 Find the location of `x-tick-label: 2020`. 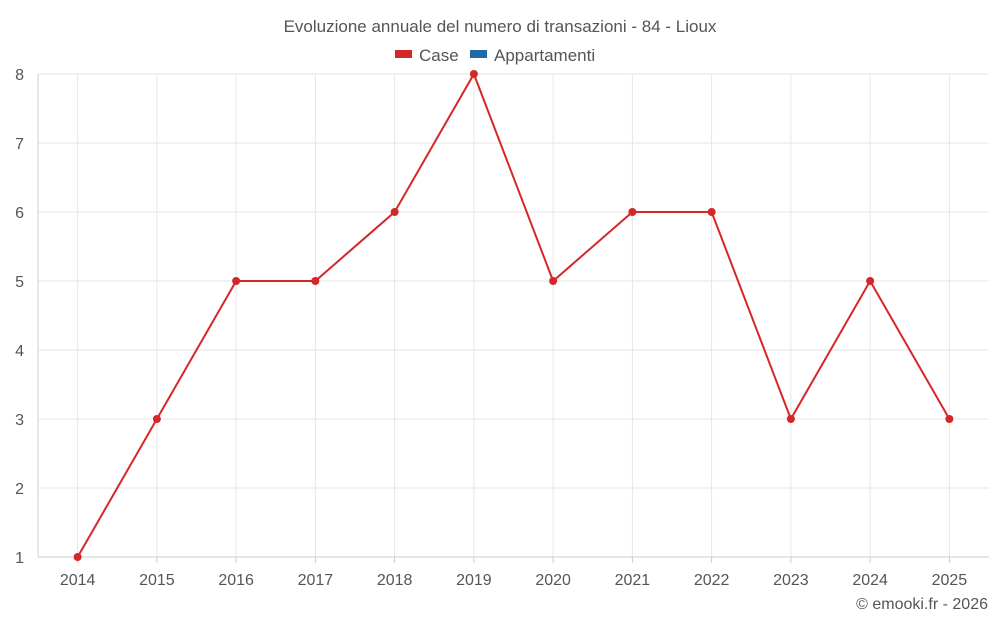

x-tick-label: 2020 is located at coordinates (553, 580).